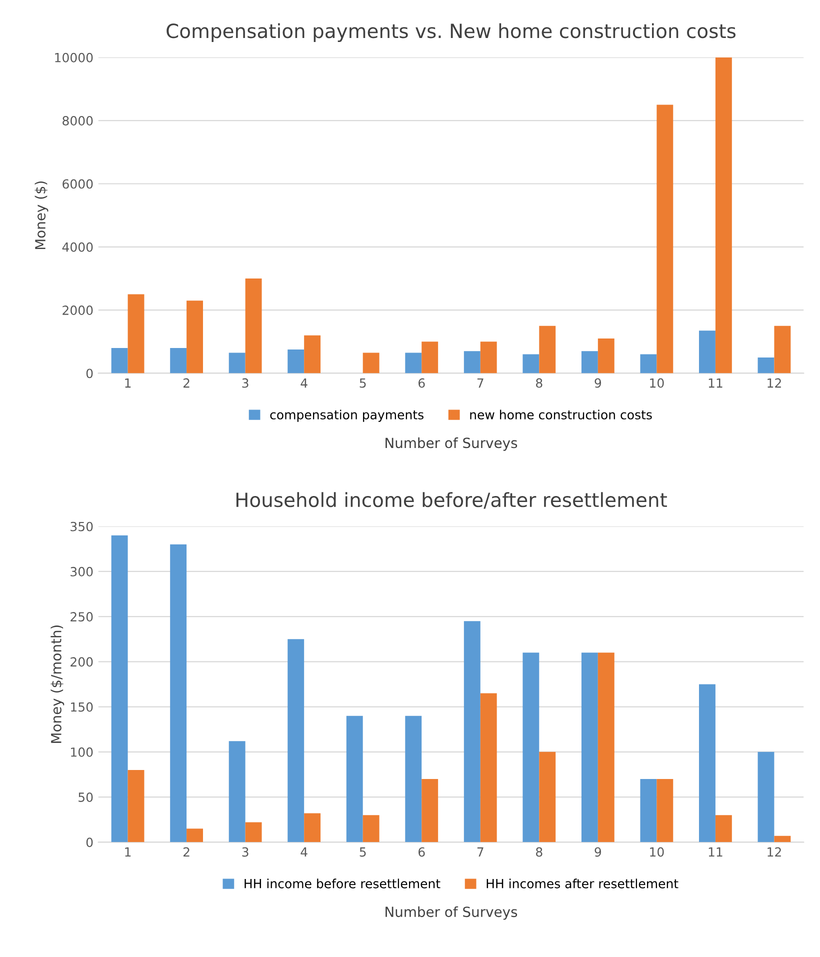 The height and width of the screenshot is (957, 820). What do you see at coordinates (347, 416) in the screenshot?
I see `legend-label: compensation payments` at bounding box center [347, 416].